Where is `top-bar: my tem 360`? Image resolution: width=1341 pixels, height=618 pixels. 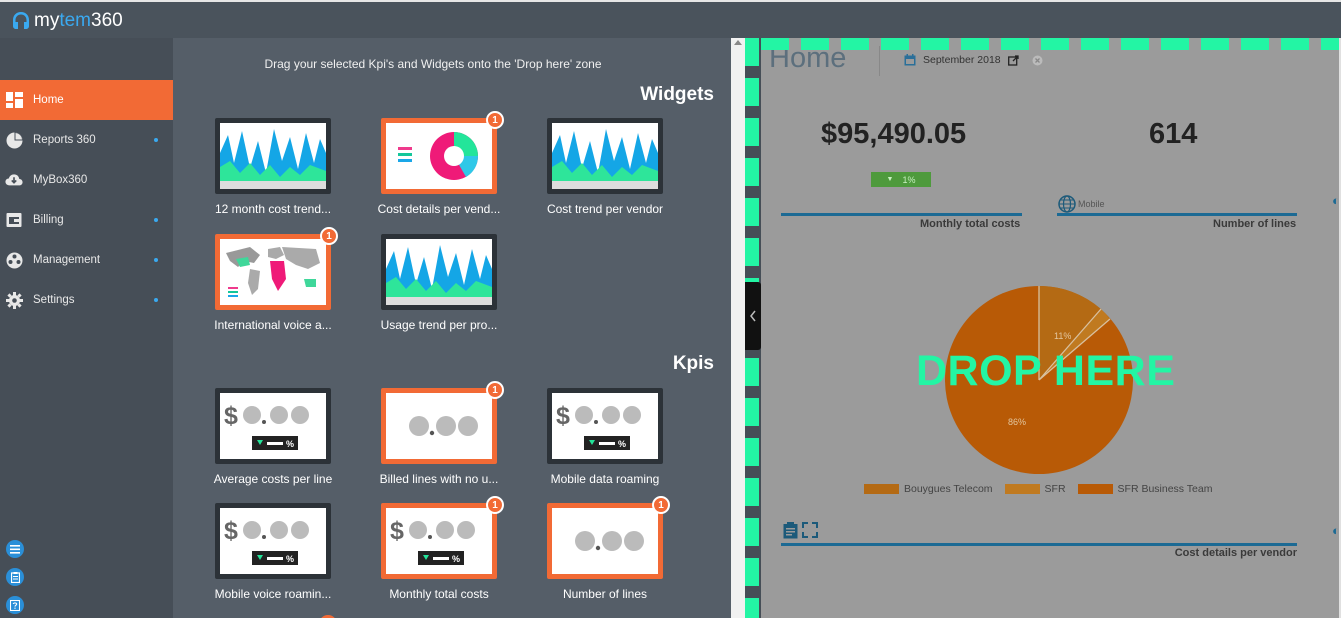 top-bar: my tem 360 is located at coordinates (670, 19).